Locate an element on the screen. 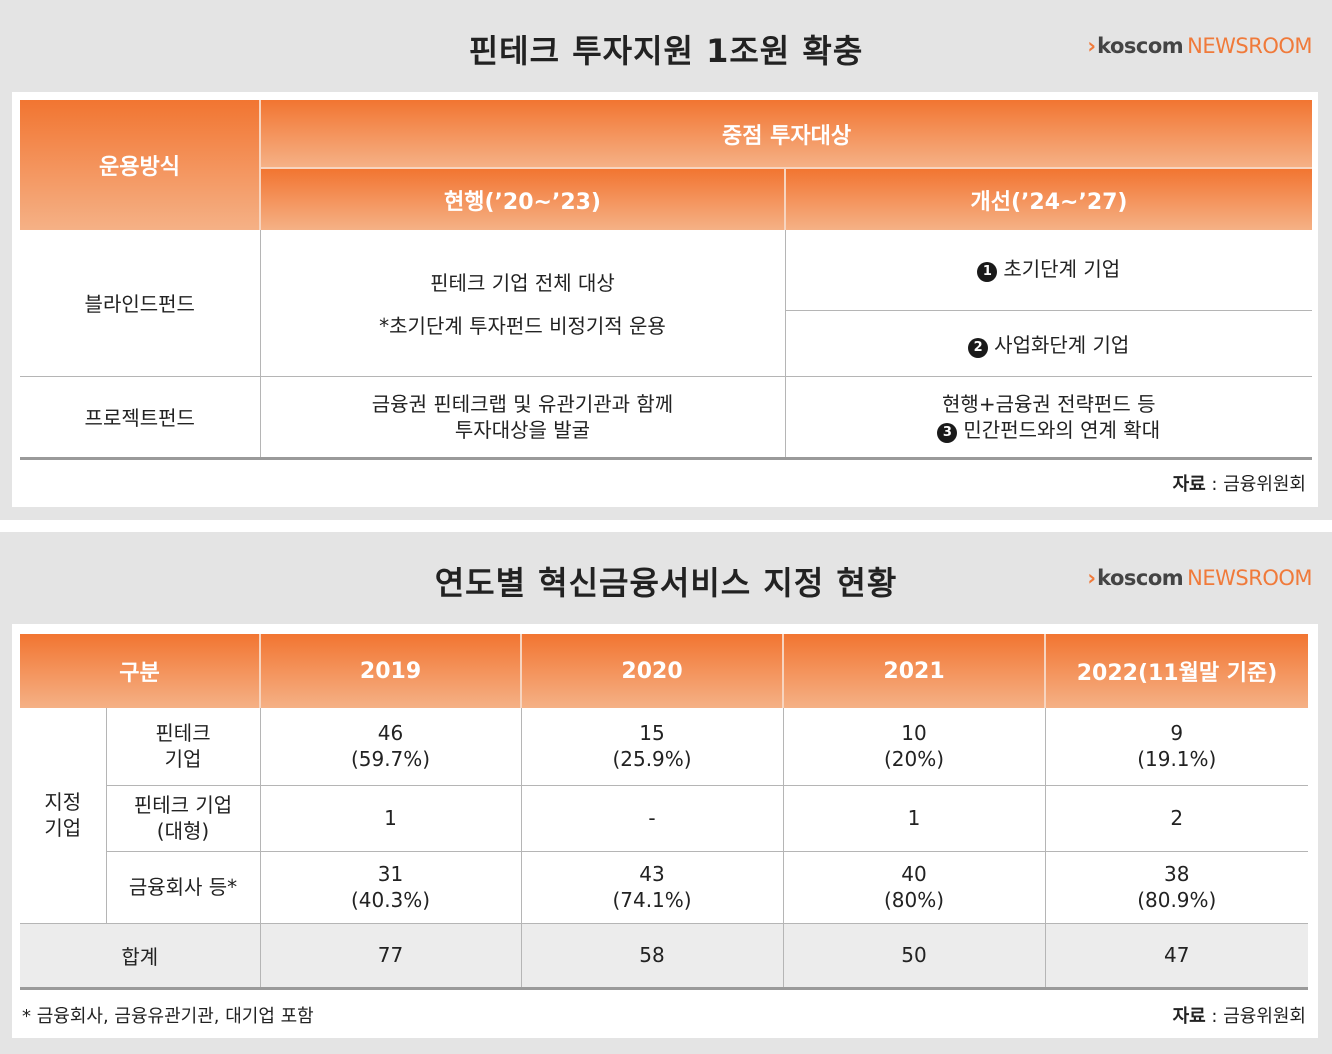 Image resolution: width=1332 pixels, height=1054 pixels. project-fund-current: 금융권 핀테크랩 및 유관기관과 함께 투자대상을 발굴 is located at coordinates (523, 418).